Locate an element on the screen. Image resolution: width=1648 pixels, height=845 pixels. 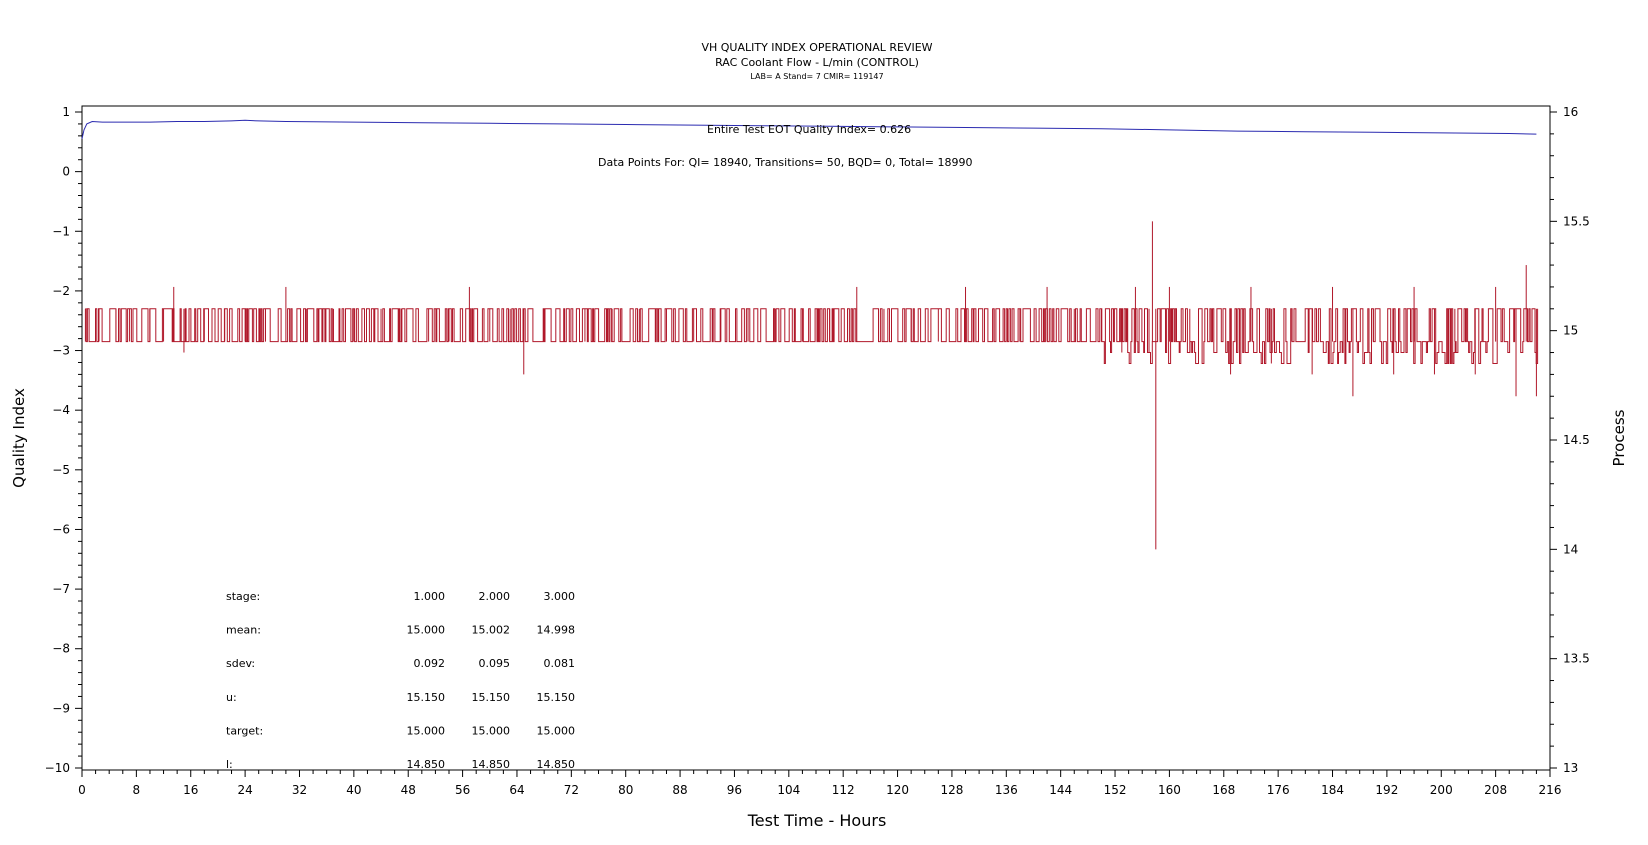
y-axis-right: 16 15.5 15 14.5 14 13.5 13 is located at coordinates (1570, 440).